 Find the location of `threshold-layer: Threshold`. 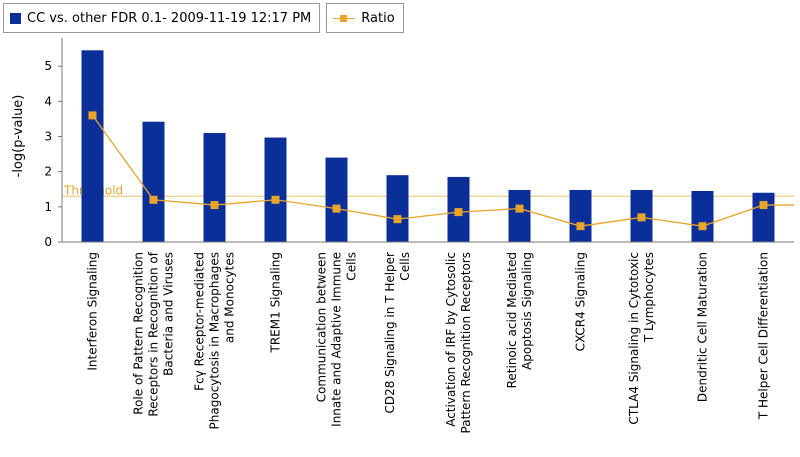

threshold-layer: Threshold is located at coordinates (428, 190).